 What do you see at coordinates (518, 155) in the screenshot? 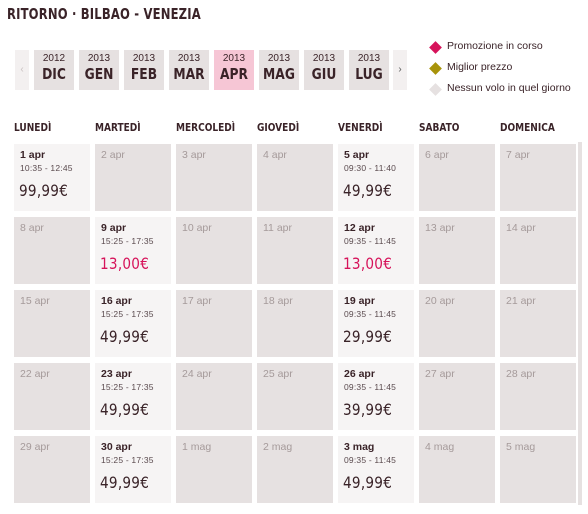
I see `day-date: 7 apr` at bounding box center [518, 155].